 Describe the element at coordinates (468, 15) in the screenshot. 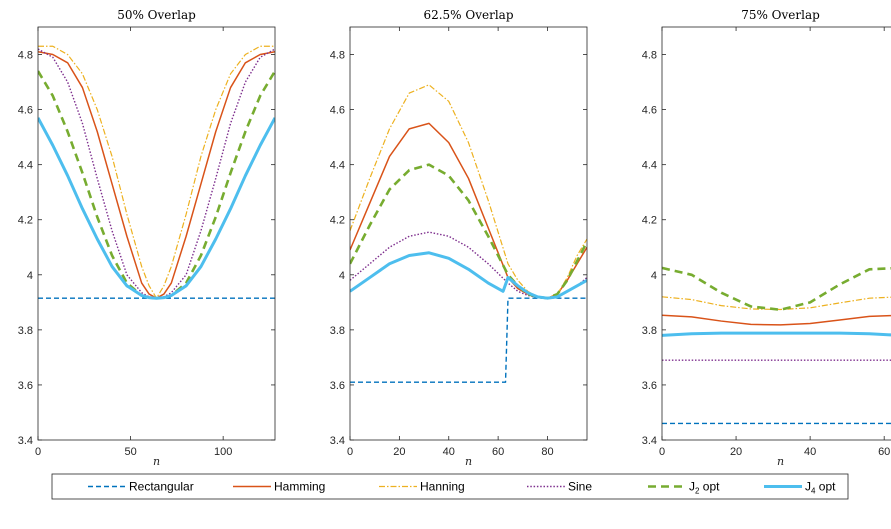

I see `panel-title: 62.5% Overlap` at that location.